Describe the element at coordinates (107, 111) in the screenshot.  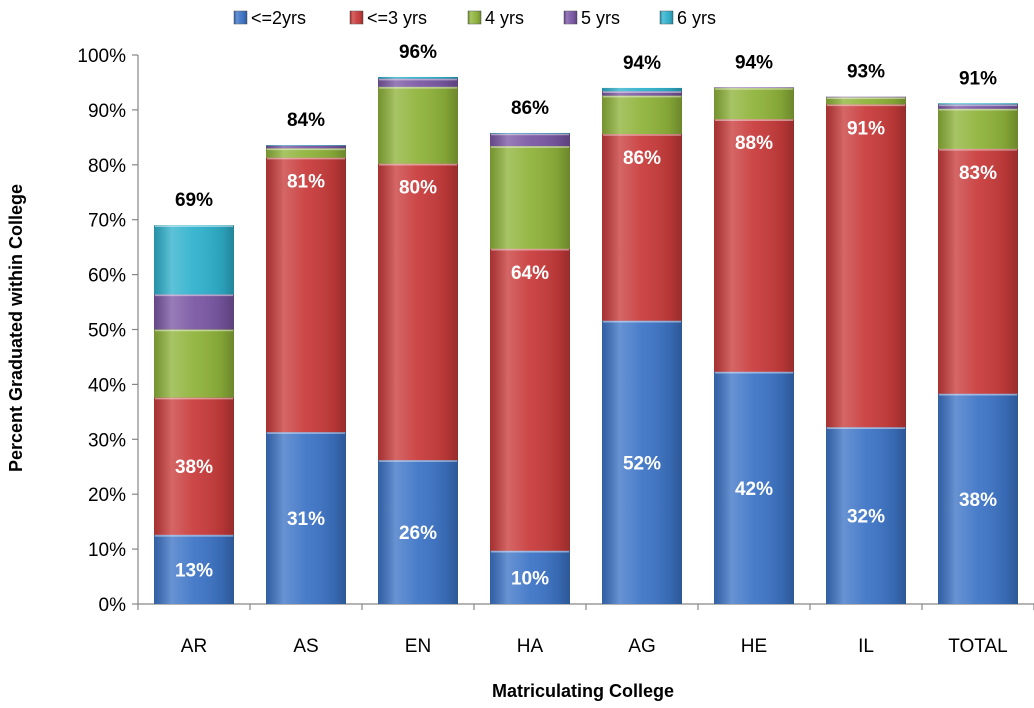
I see `y-tick-label: 90%` at that location.